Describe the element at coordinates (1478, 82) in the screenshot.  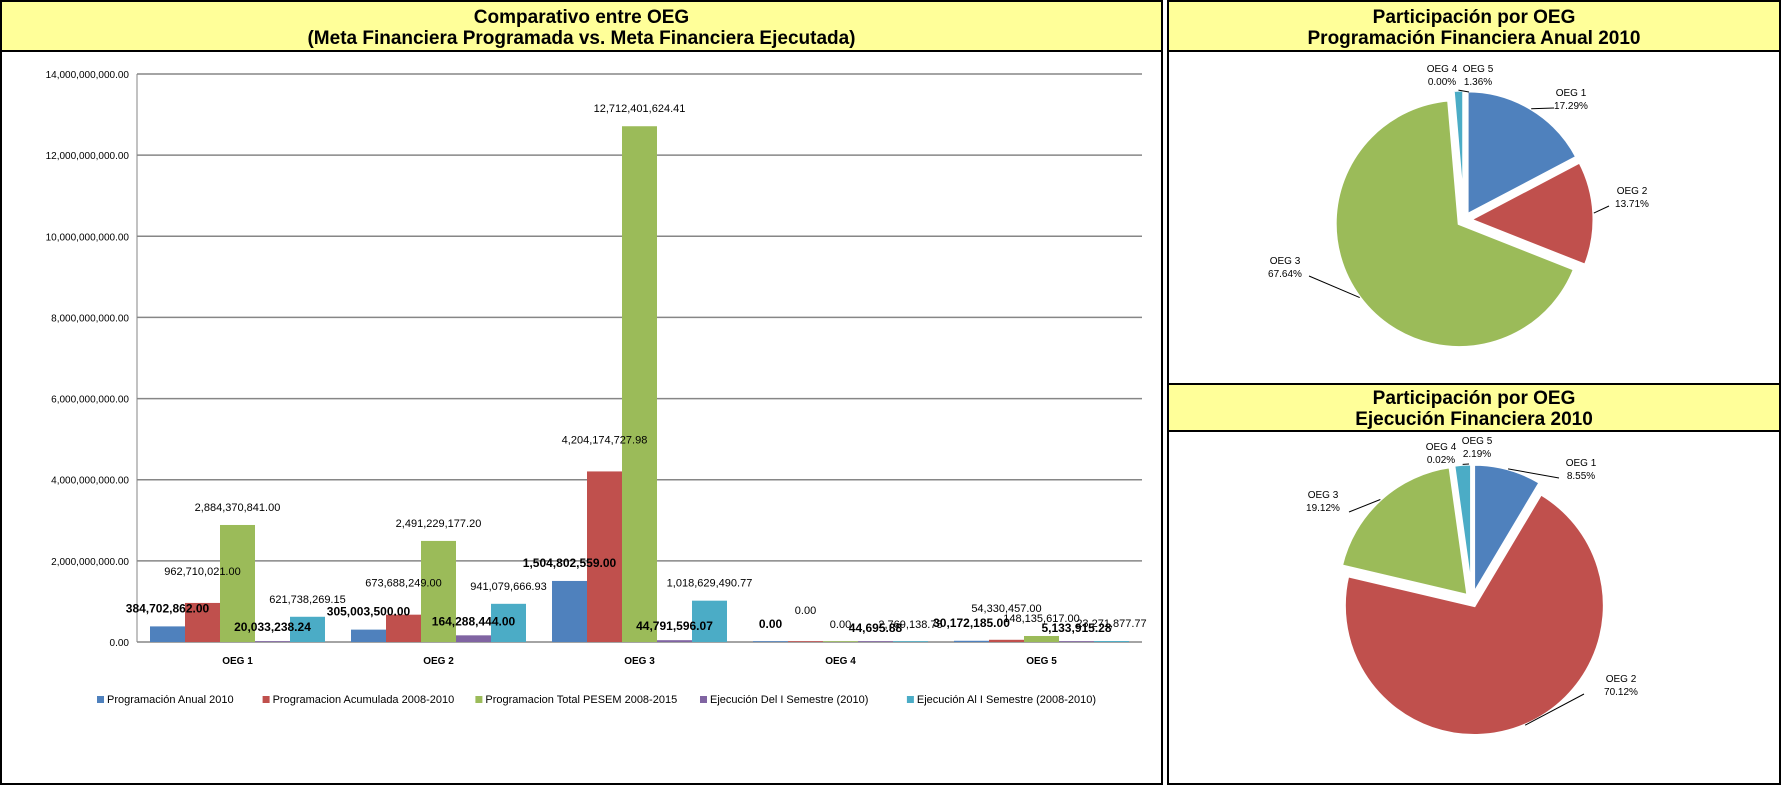
I see `slice-percent-label: 1.36%` at that location.